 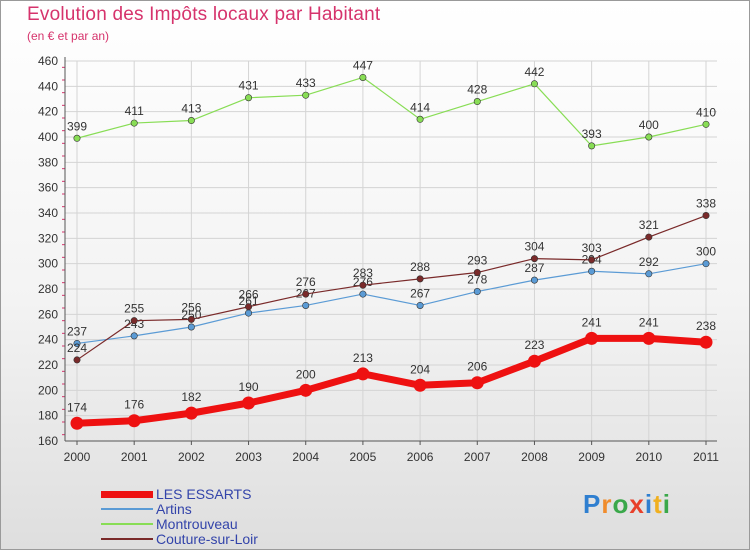 What do you see at coordinates (77, 348) in the screenshot?
I see `data-label: 224` at bounding box center [77, 348].